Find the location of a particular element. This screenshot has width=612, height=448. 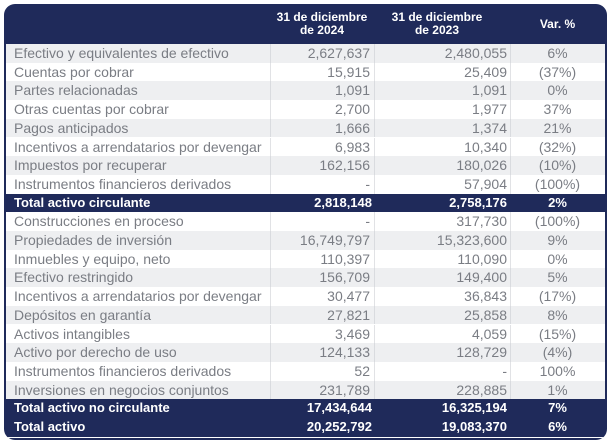

value-2024: - is located at coordinates (367, 221).